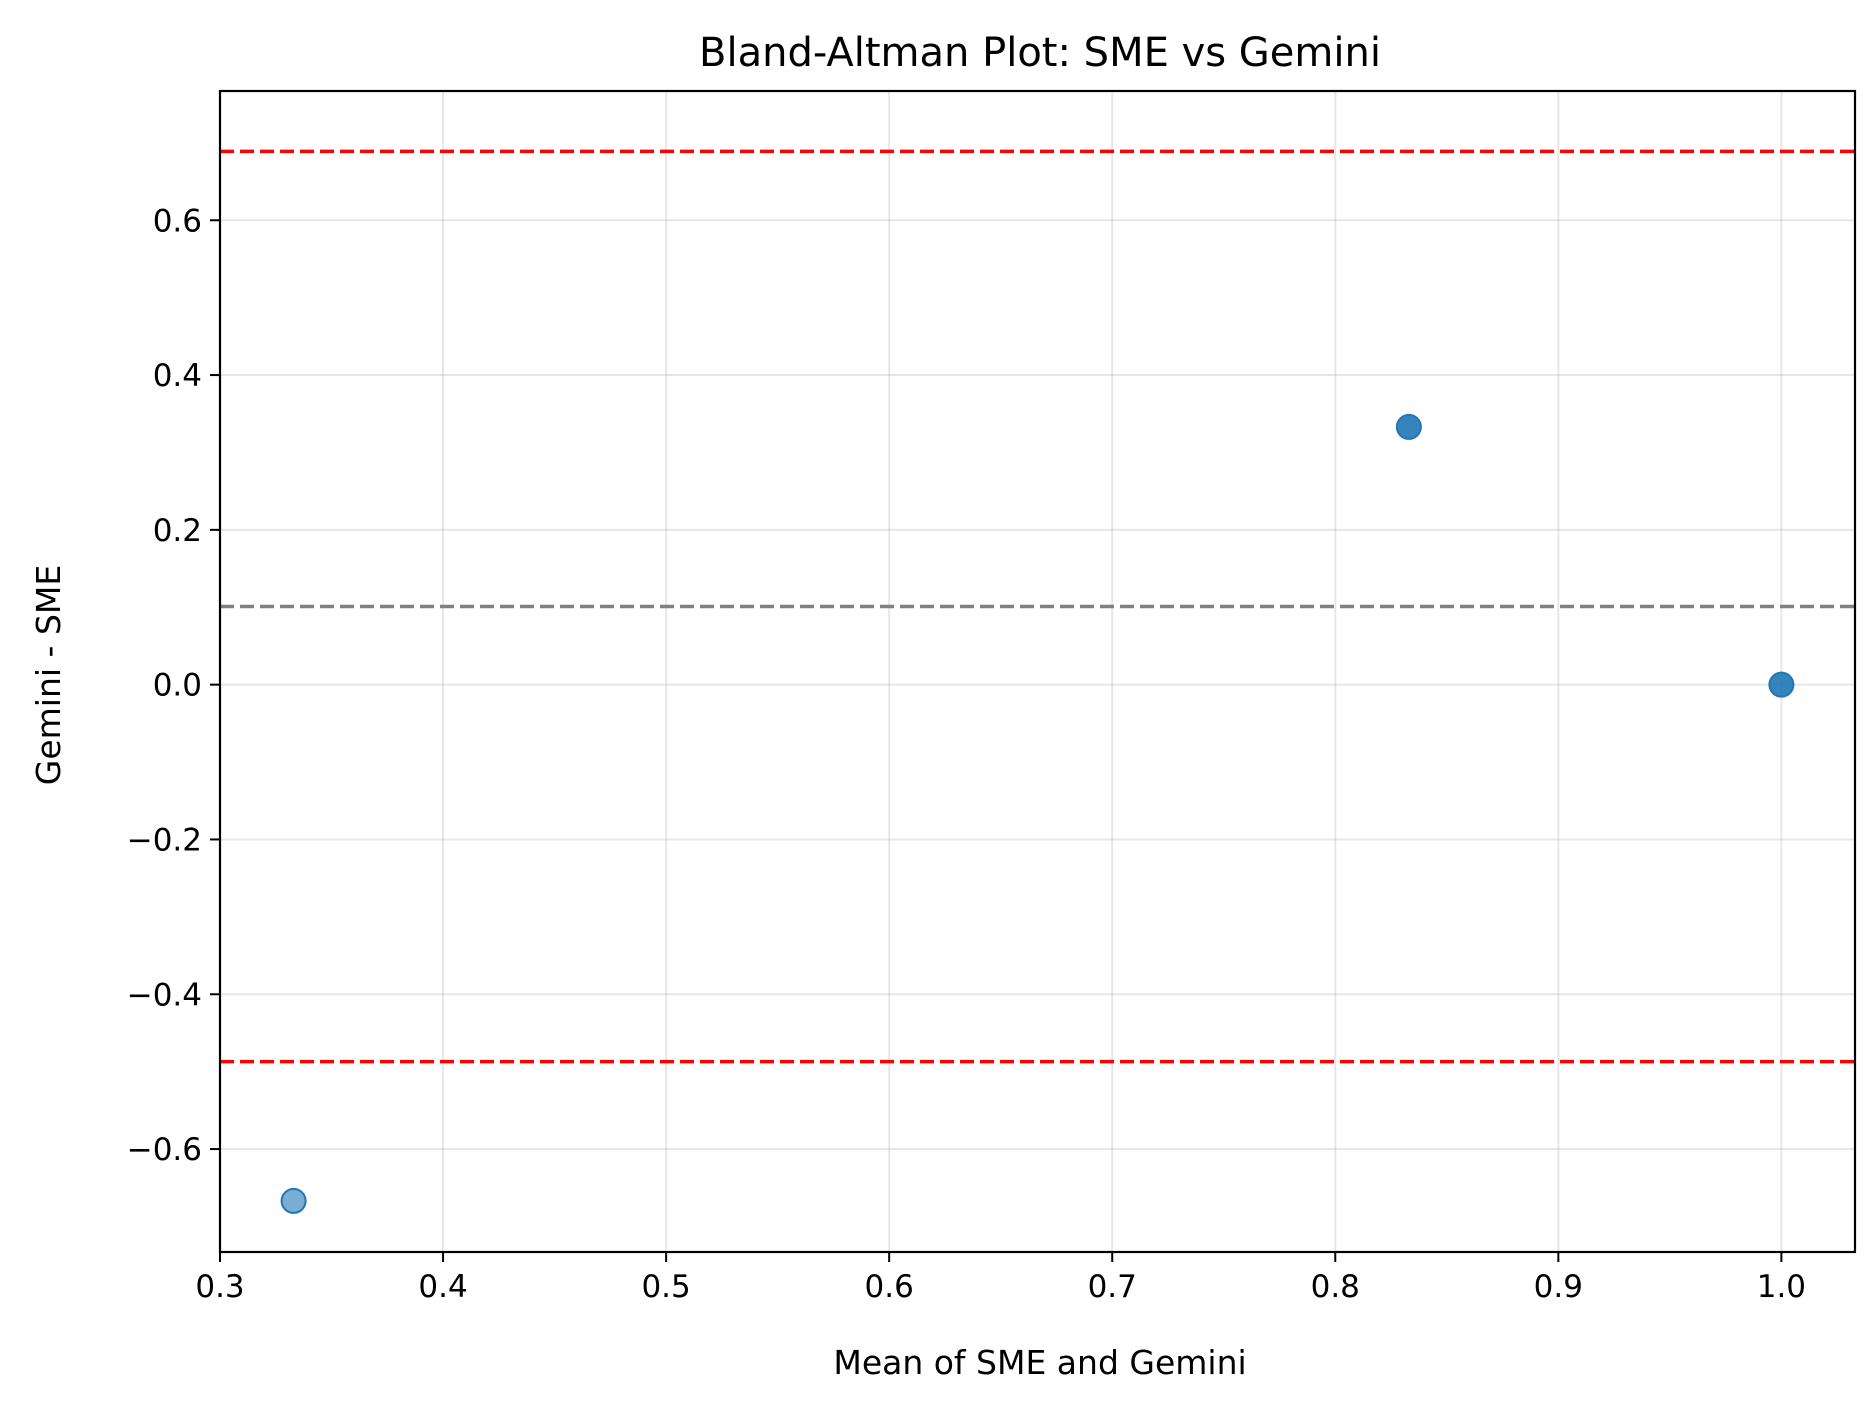  Describe the element at coordinates (442, 1287) in the screenshot. I see `x-tick-label: 0.4` at that location.